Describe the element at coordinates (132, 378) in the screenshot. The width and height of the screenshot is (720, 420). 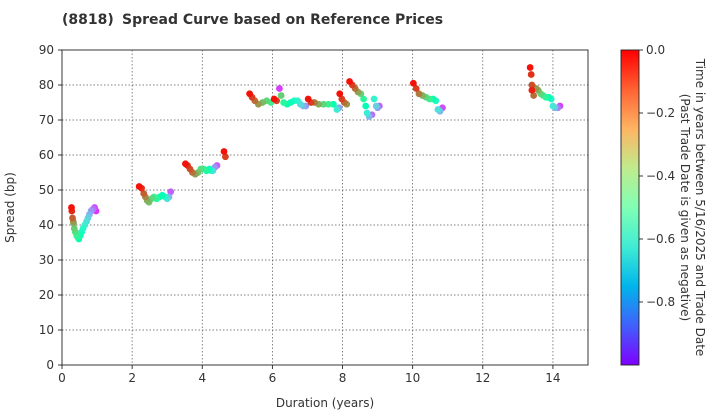
I see `x-tick-label: 2` at that location.